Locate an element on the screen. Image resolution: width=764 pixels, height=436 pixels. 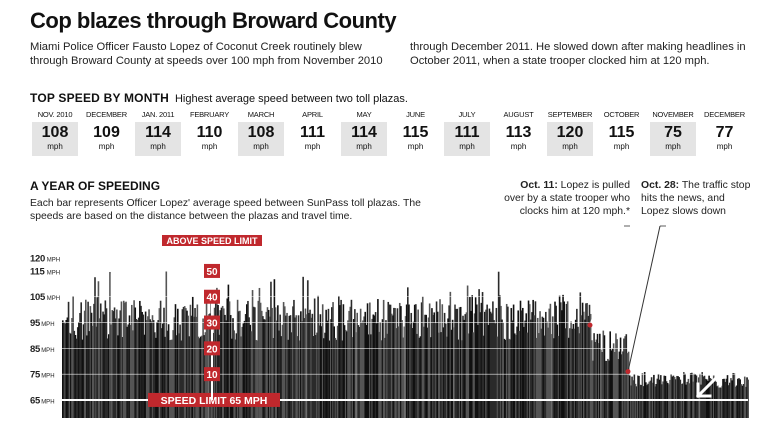
month-speed: 108 is located at coordinates (55, 132).